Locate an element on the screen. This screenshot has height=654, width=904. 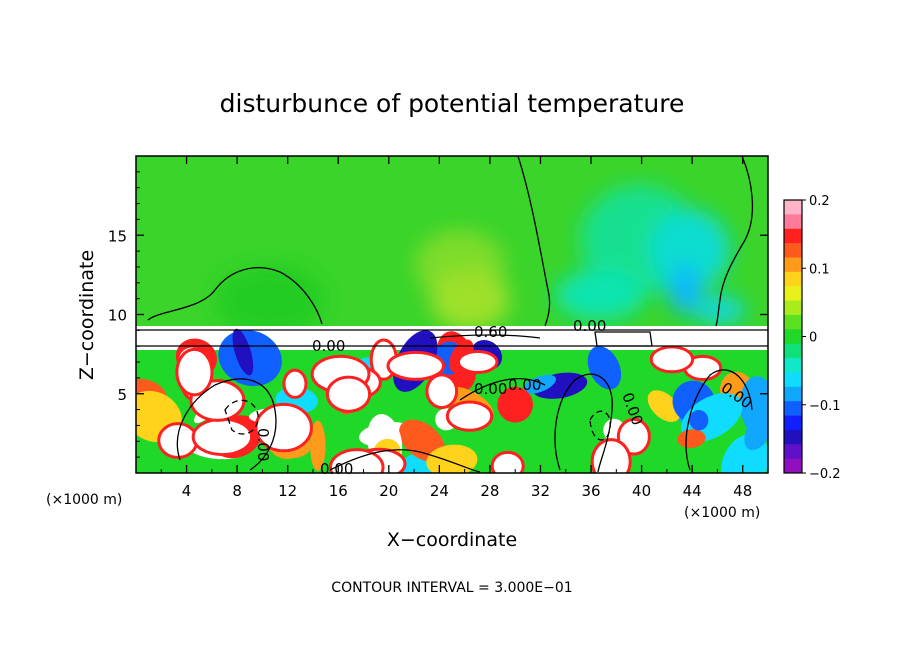
colorbar-label: 0.2 is located at coordinates (819, 201).